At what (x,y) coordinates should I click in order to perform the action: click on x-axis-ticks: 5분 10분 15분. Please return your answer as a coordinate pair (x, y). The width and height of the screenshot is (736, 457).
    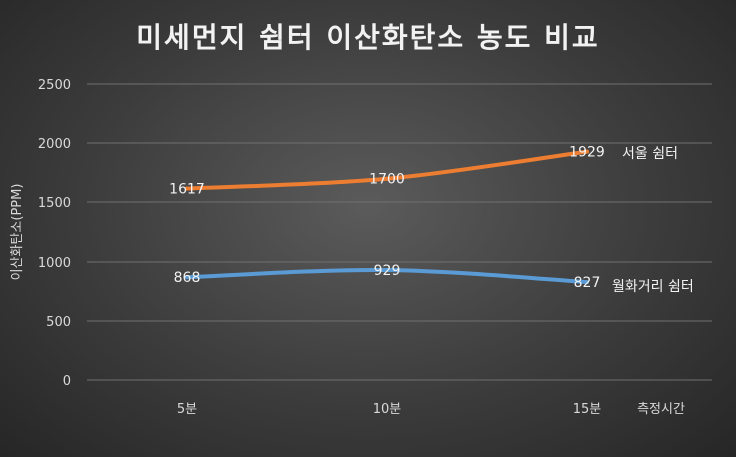
    Looking at the image, I should click on (389, 409).